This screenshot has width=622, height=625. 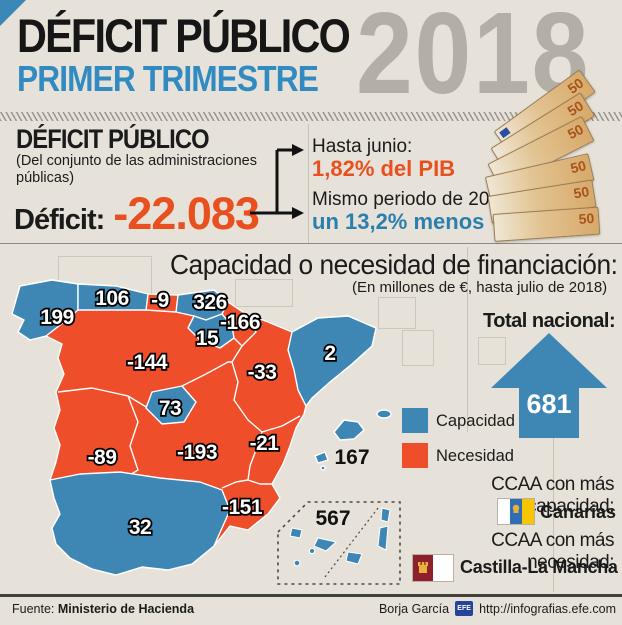 I want to click on value-la-rioja: 15, so click(x=207, y=338).